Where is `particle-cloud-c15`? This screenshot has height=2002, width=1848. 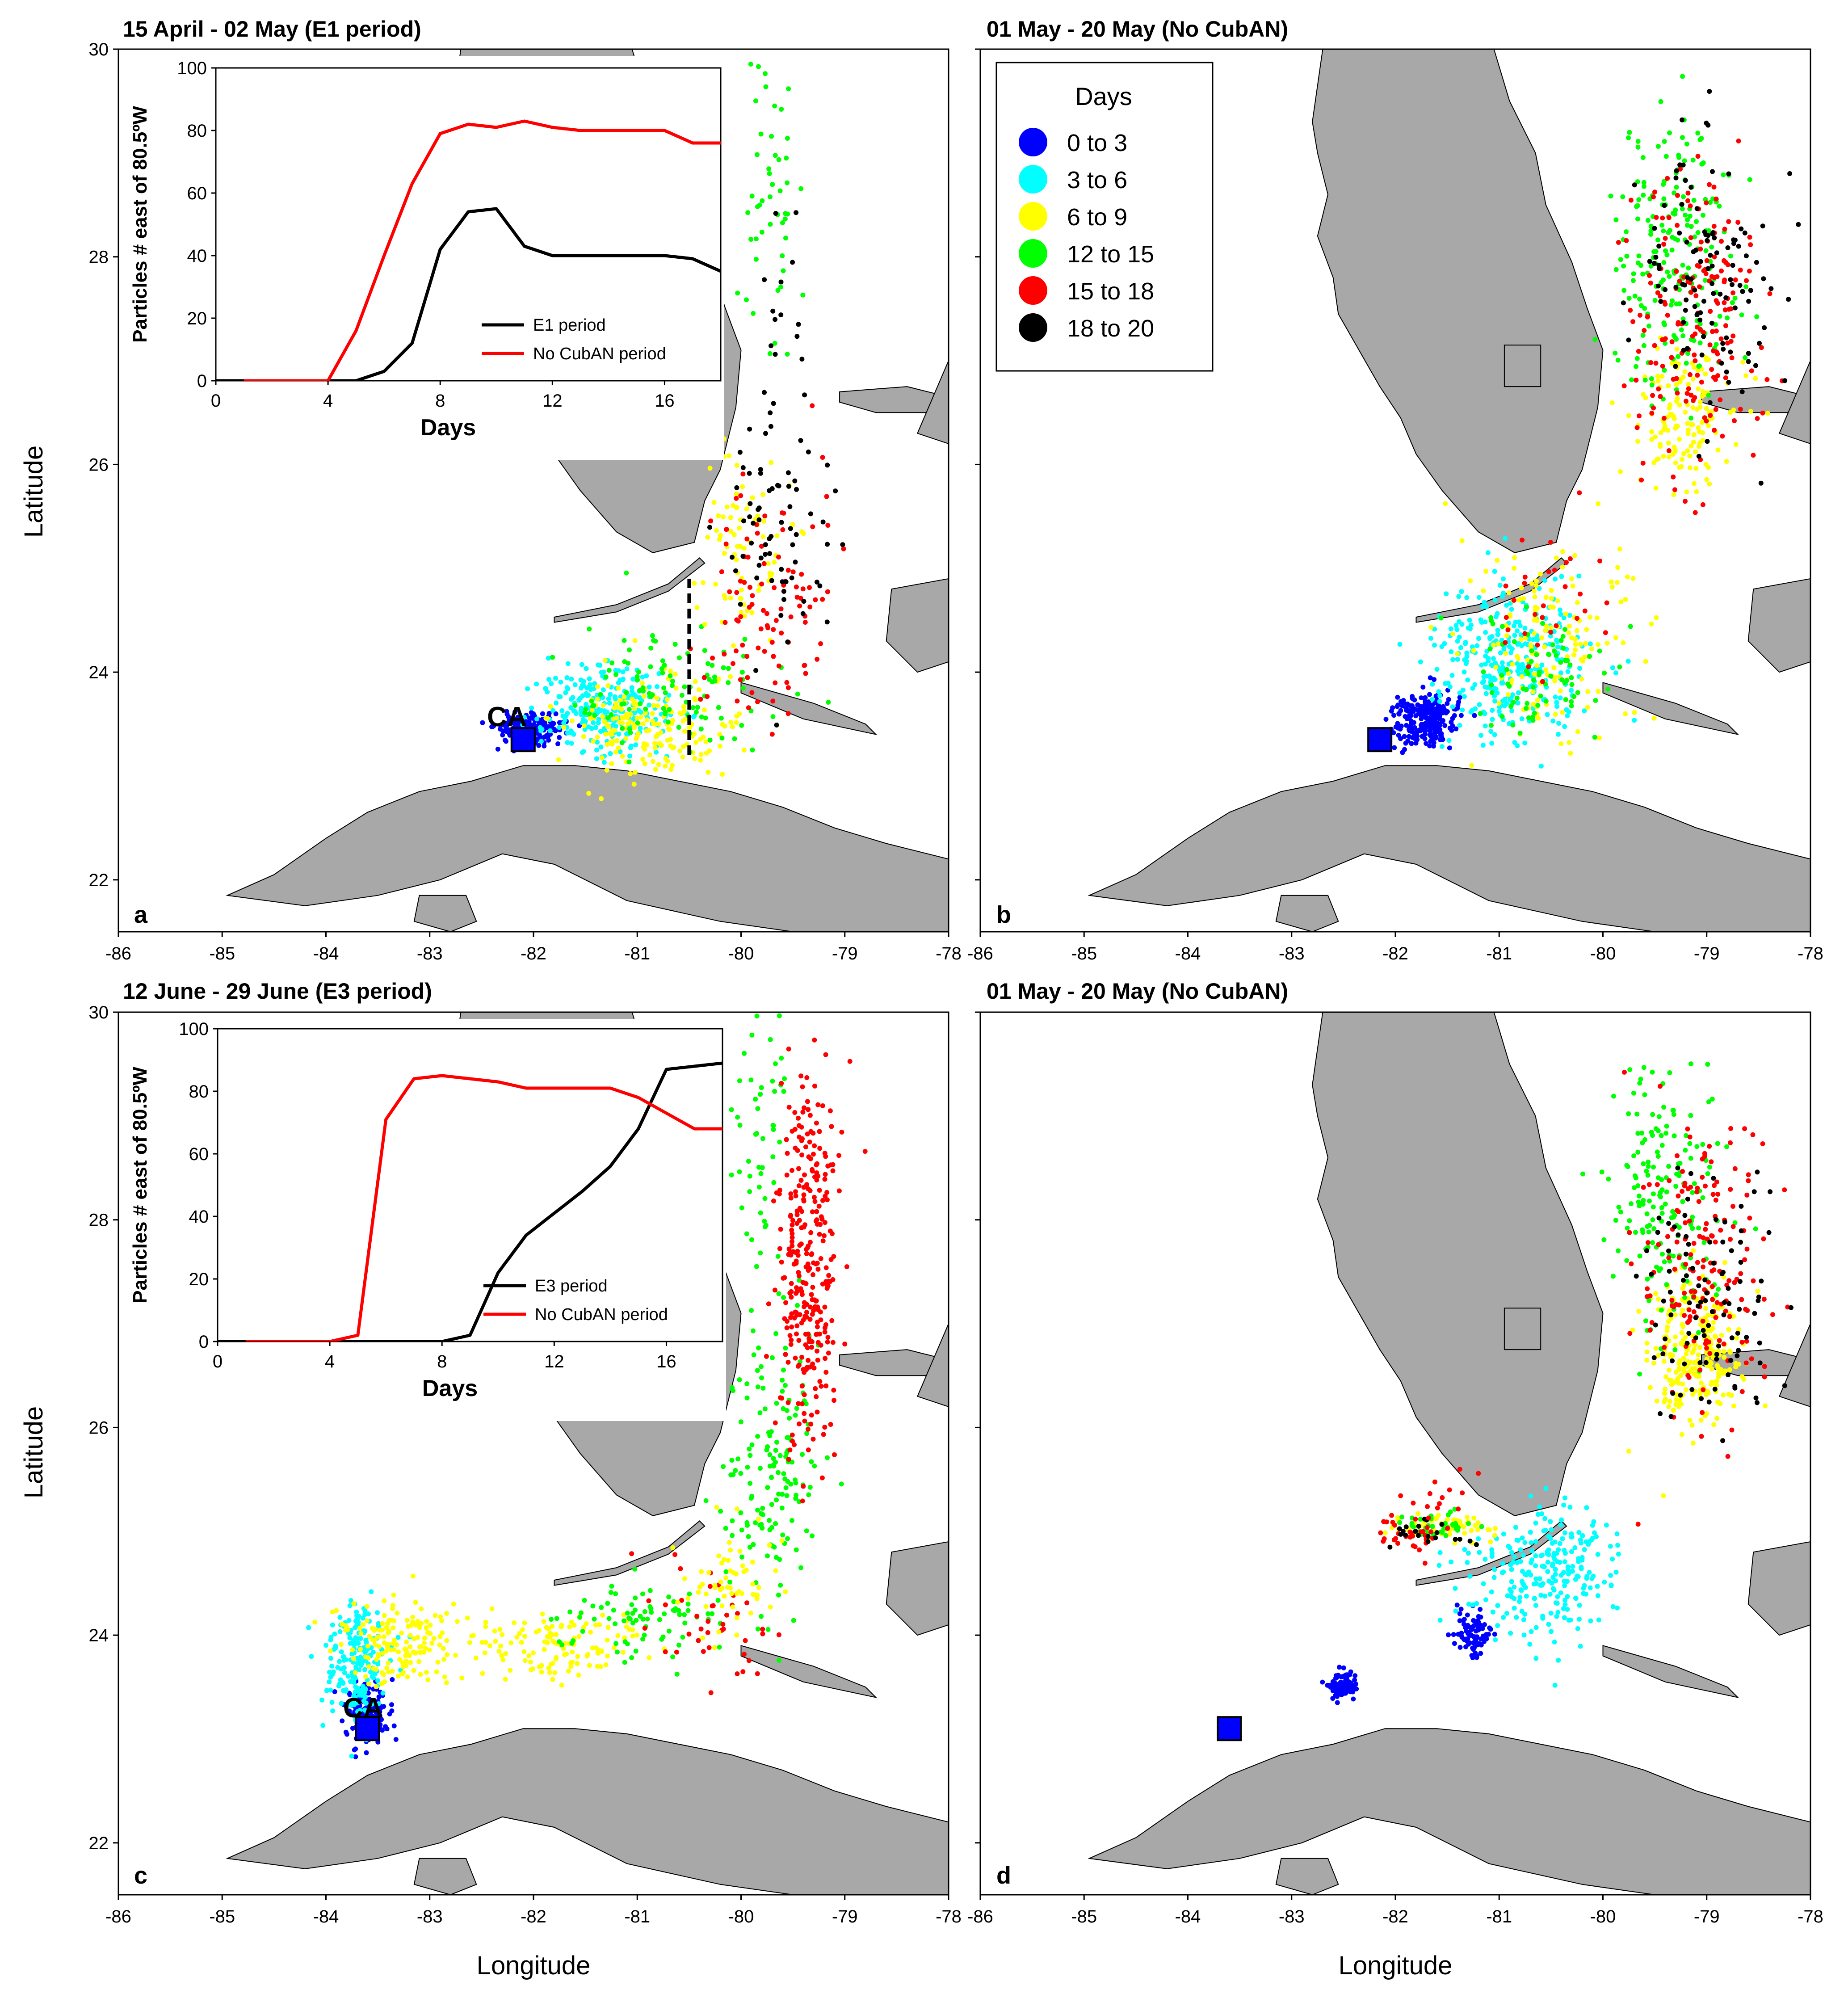 particle-cloud-c15 is located at coordinates (767, 570).